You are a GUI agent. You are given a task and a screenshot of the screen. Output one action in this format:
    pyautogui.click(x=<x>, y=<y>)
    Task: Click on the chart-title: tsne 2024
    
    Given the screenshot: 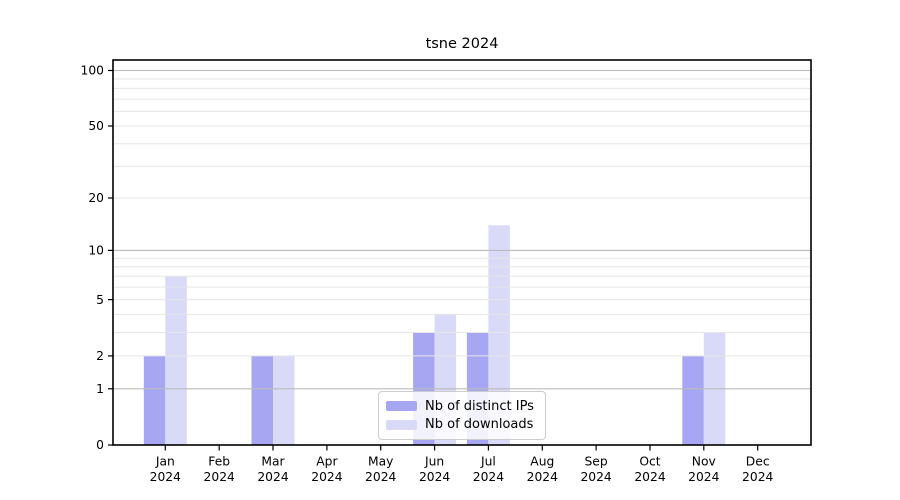 What is the action you would take?
    pyautogui.click(x=462, y=44)
    